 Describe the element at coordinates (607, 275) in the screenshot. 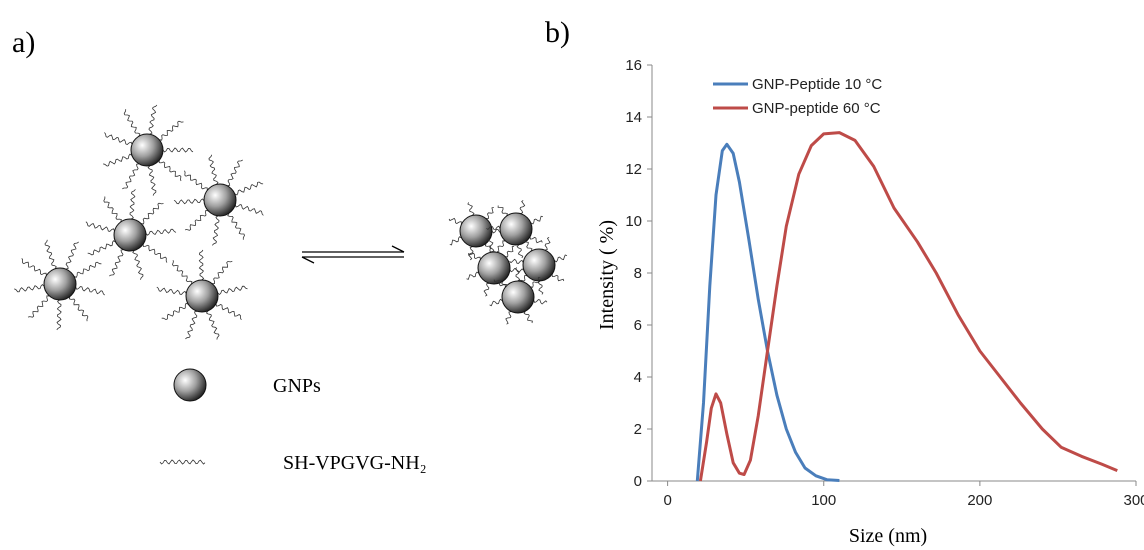

I see `y-axis-title: Intensity ( %)` at that location.